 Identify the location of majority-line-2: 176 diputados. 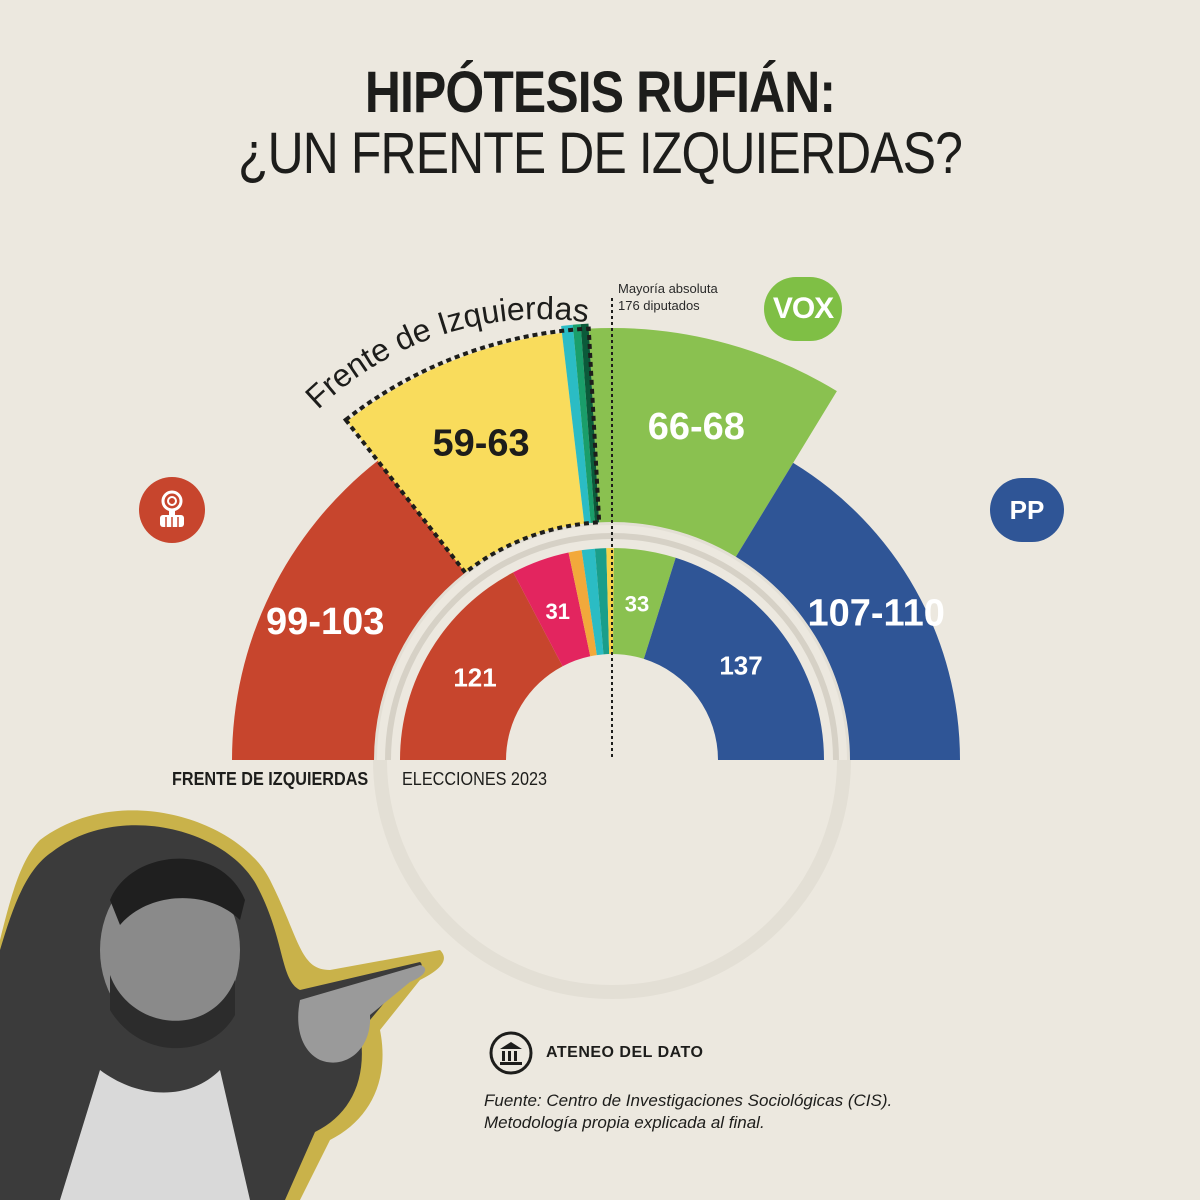
(659, 305).